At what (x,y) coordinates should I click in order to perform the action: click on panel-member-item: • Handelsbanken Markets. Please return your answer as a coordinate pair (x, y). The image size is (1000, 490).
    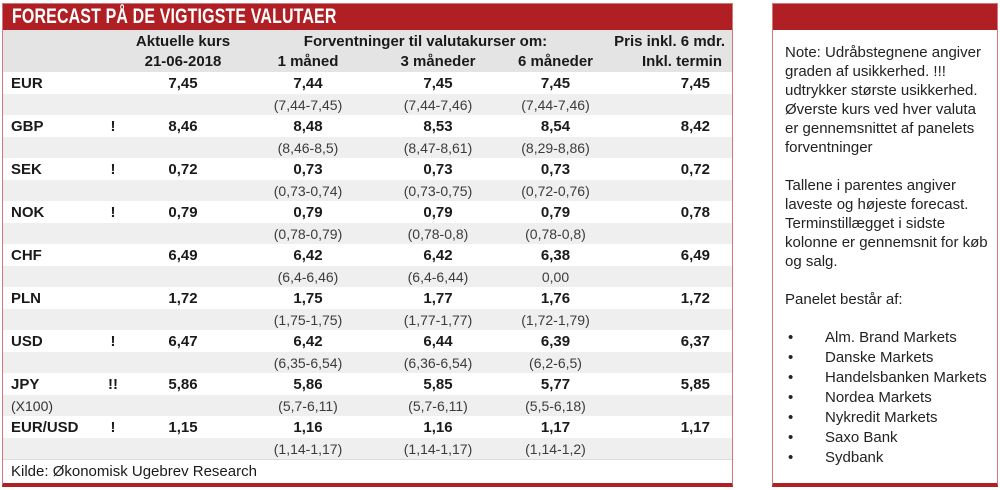
    Looking at the image, I should click on (886, 378).